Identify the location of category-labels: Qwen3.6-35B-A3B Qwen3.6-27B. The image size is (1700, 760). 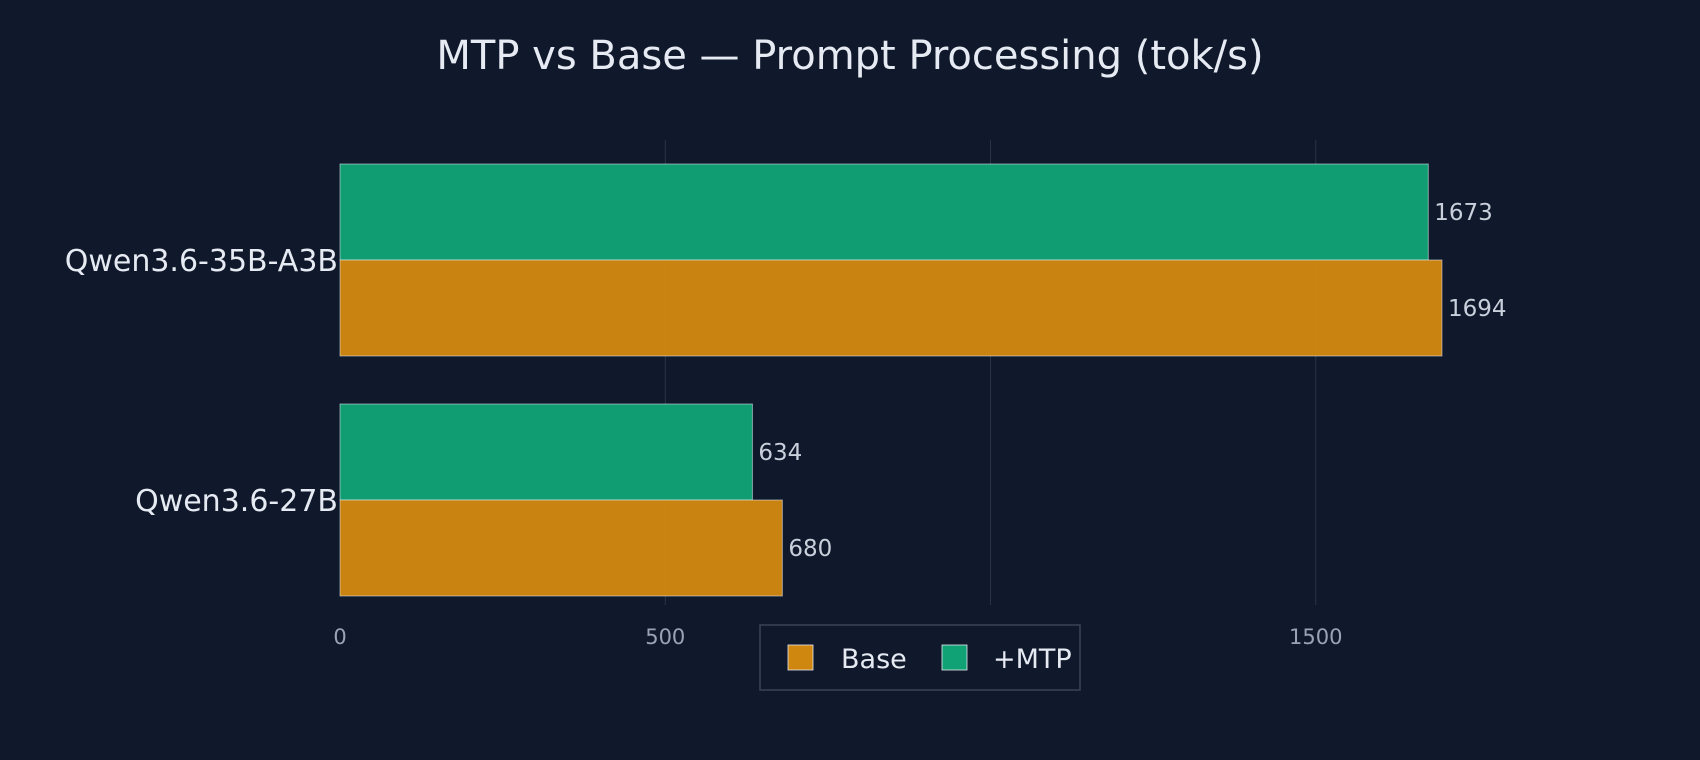
(201, 381).